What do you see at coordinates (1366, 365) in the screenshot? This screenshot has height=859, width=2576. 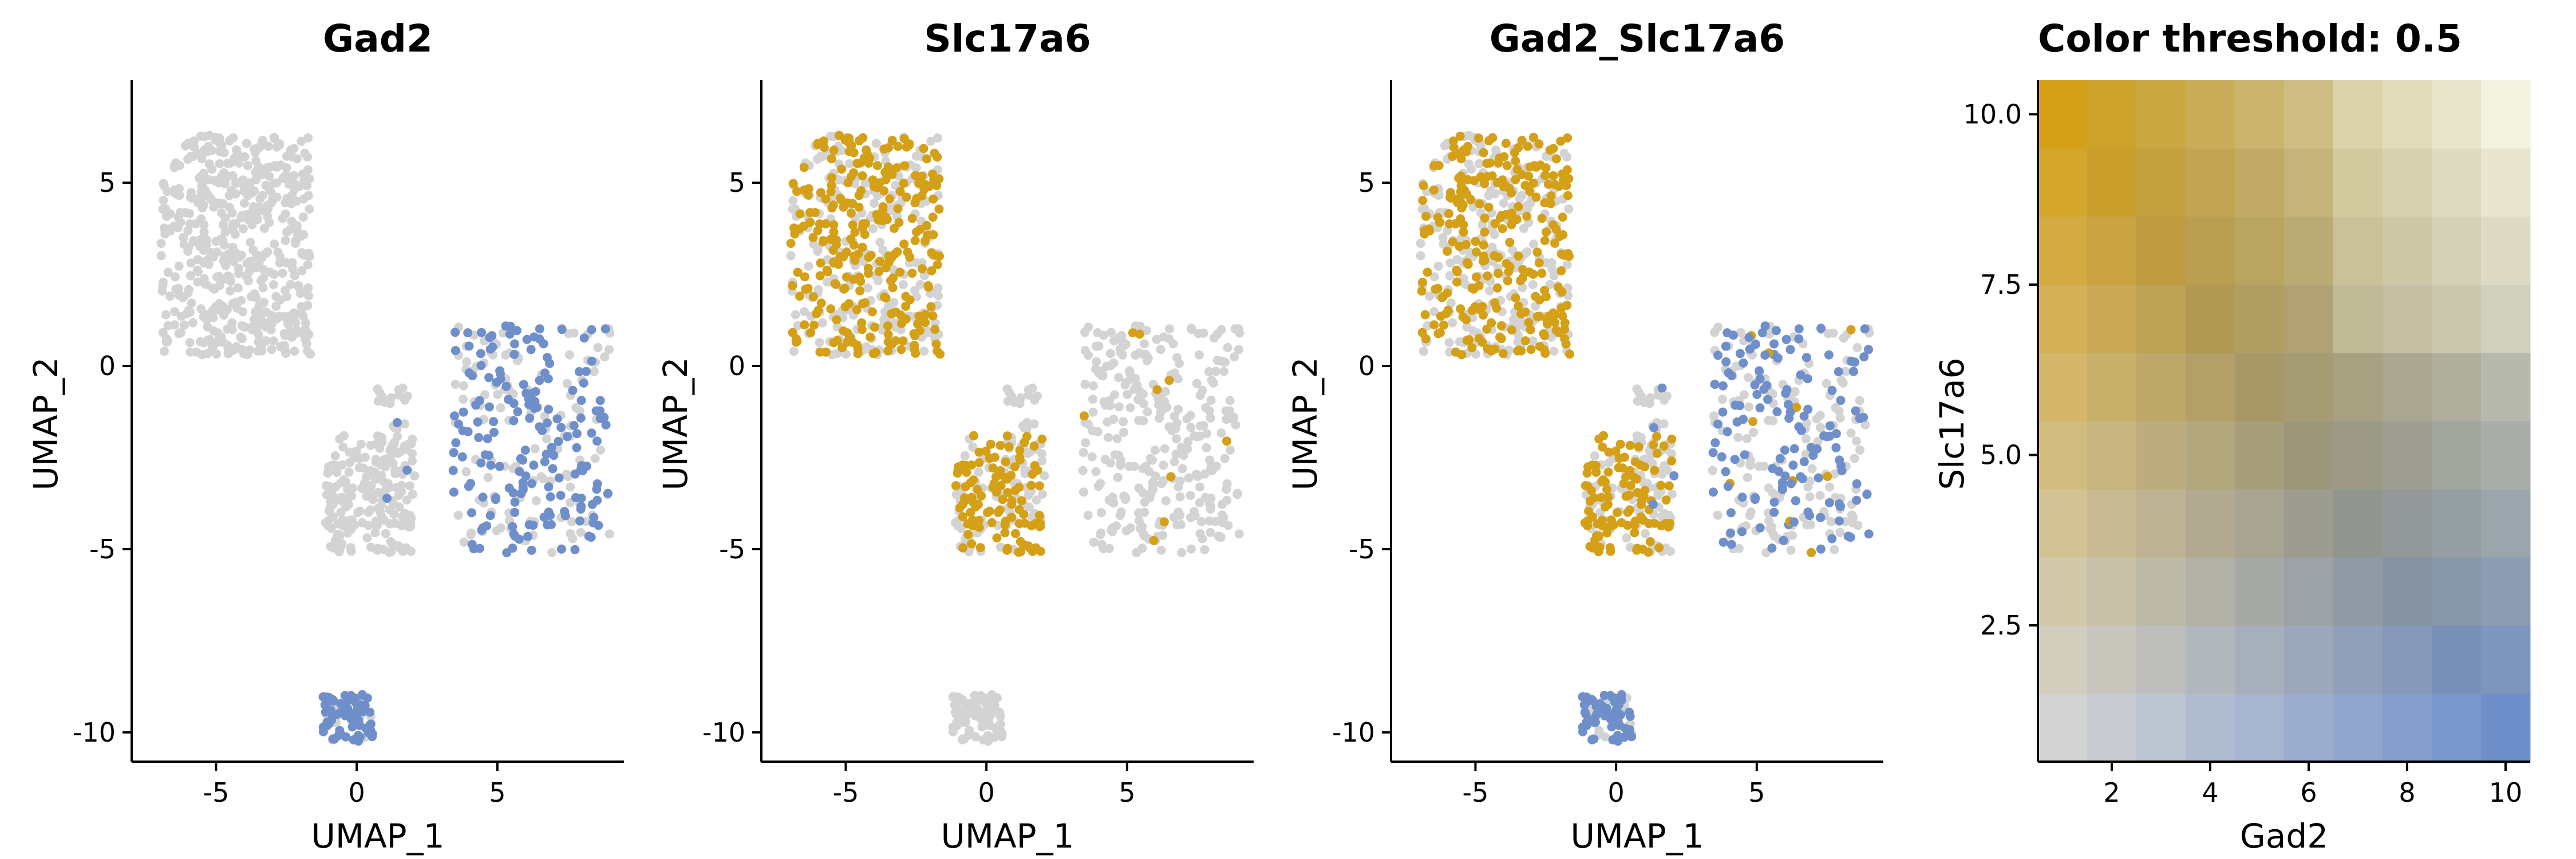 I see `y-tick-label: 0` at bounding box center [1366, 365].